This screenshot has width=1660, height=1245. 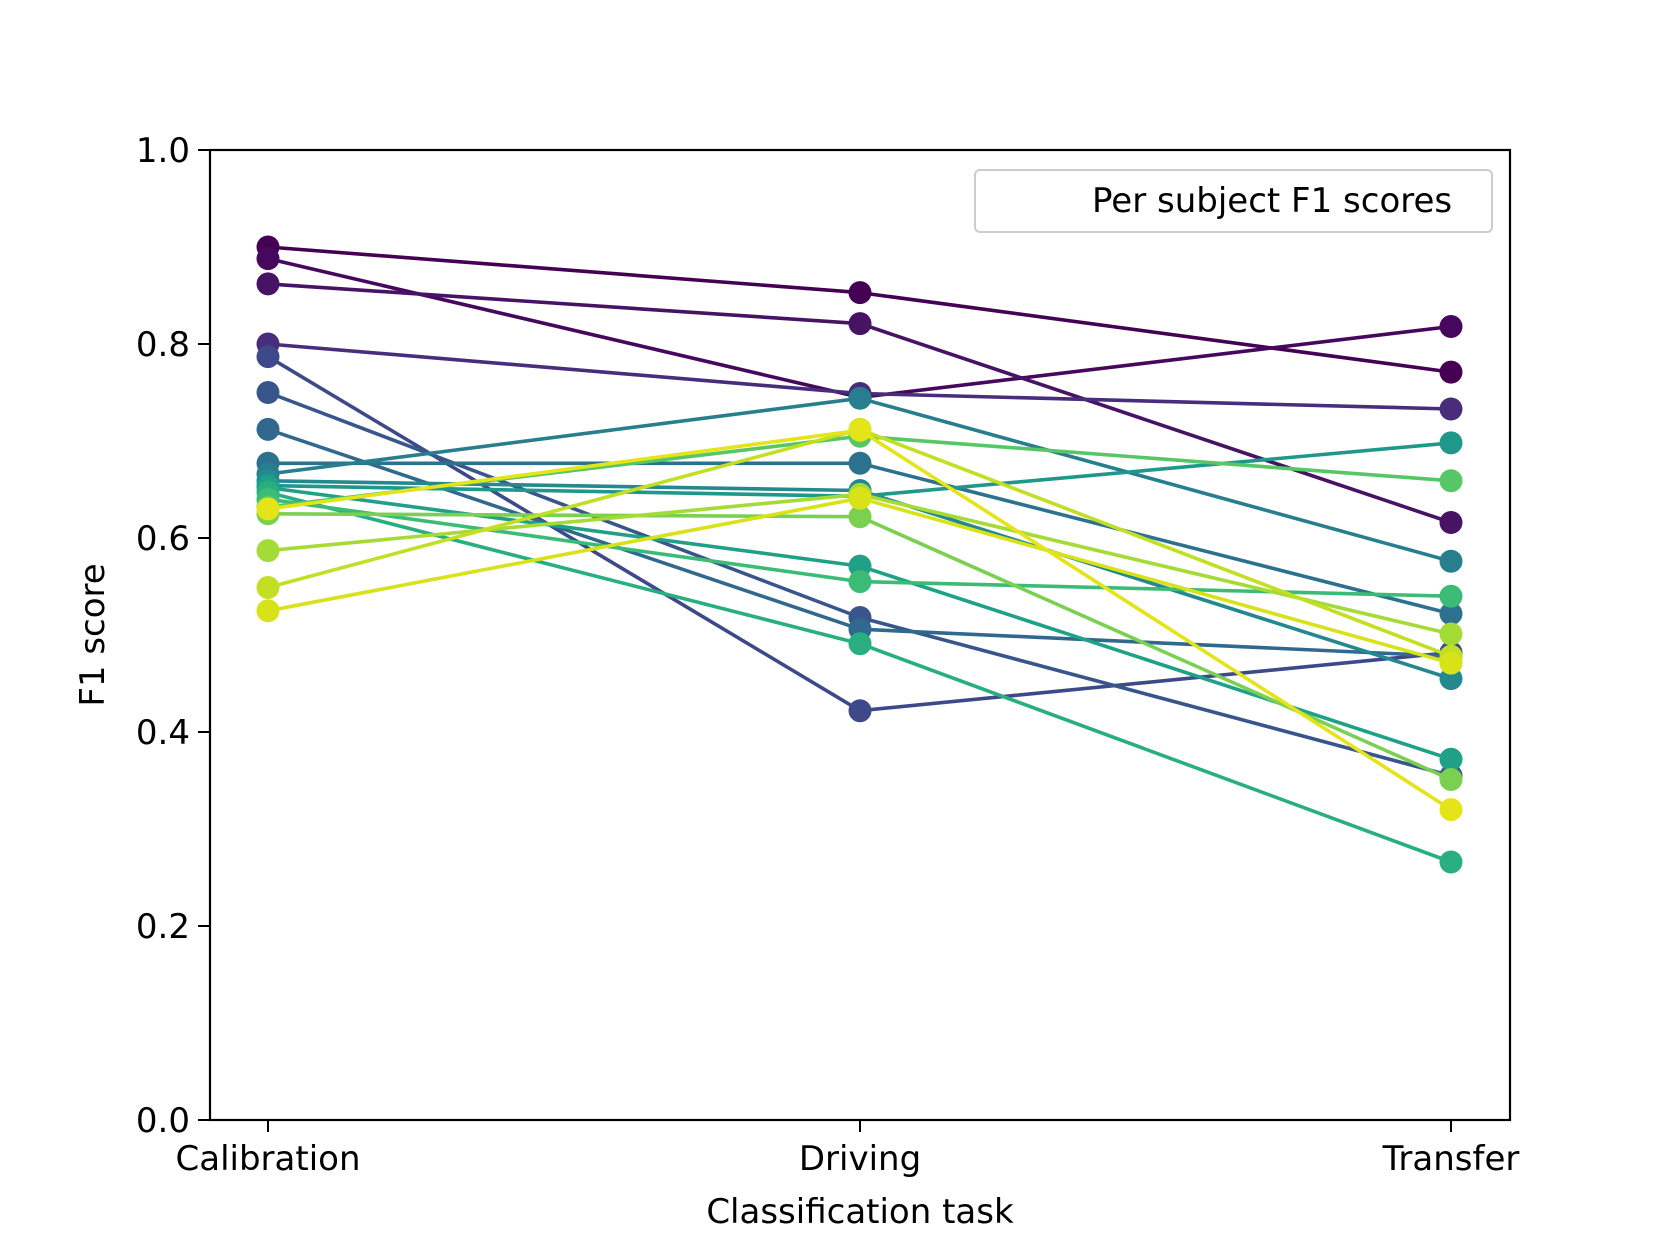 What do you see at coordinates (860, 1212) in the screenshot?
I see `x-axis-label: Classification task` at bounding box center [860, 1212].